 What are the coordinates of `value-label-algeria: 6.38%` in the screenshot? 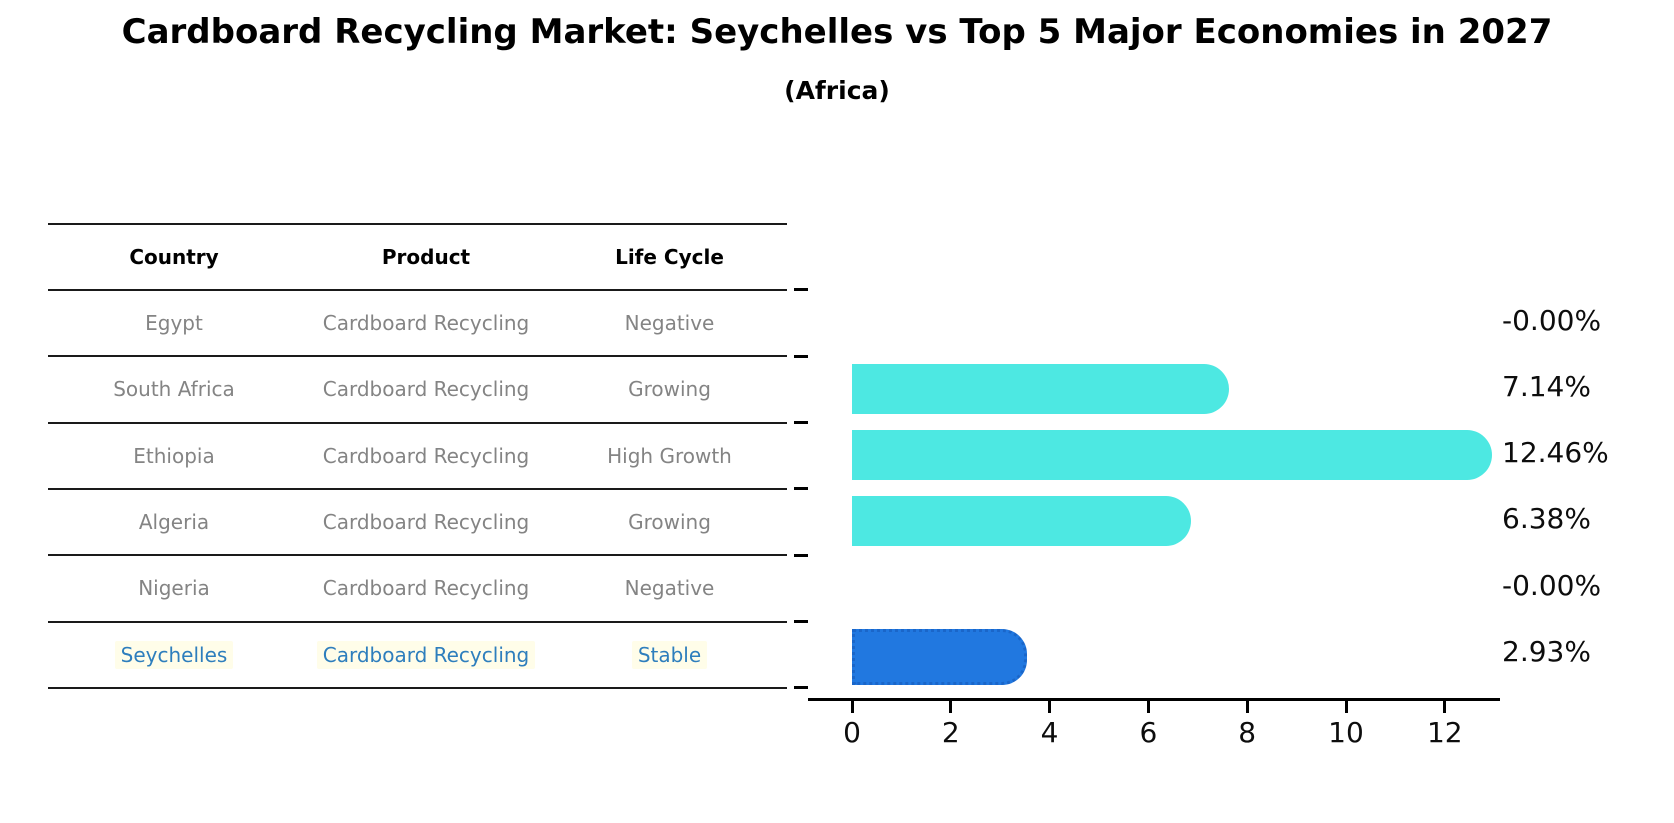 It's located at (1546, 519).